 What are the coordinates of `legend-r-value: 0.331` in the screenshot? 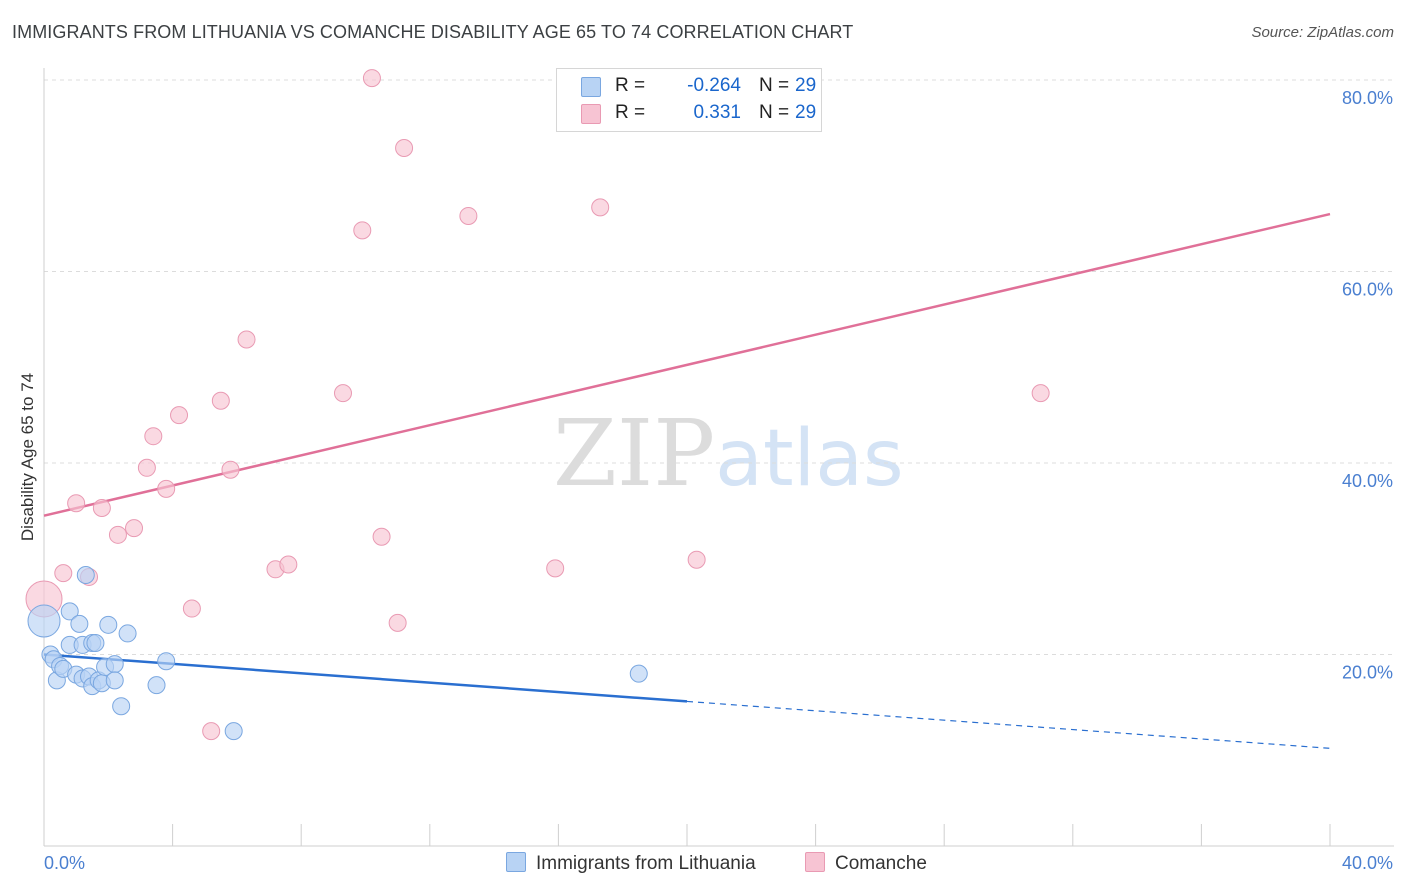 It's located at (717, 112).